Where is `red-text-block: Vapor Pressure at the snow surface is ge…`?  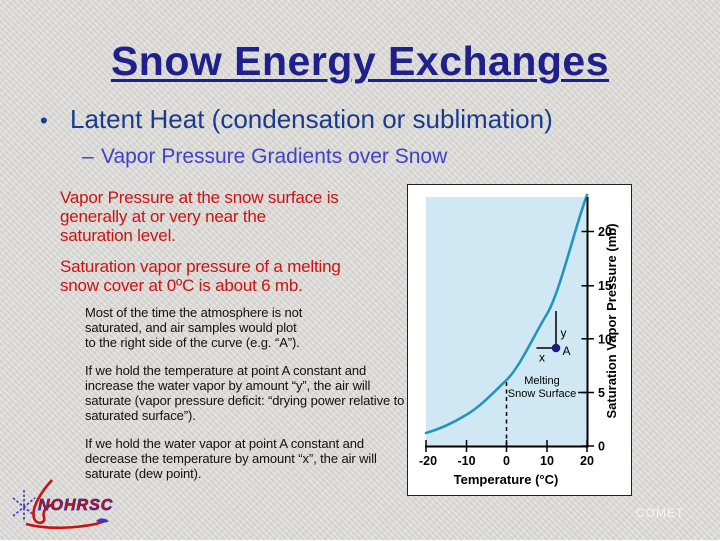 red-text-block: Vapor Pressure at the snow surface is ge… is located at coordinates (230, 247).